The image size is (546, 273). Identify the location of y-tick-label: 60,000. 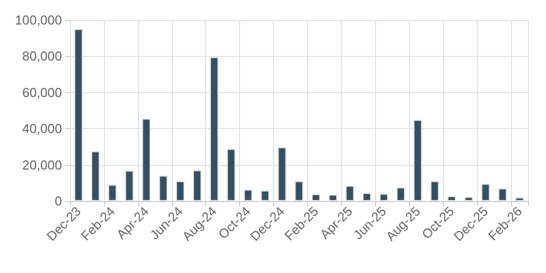
(42, 92).